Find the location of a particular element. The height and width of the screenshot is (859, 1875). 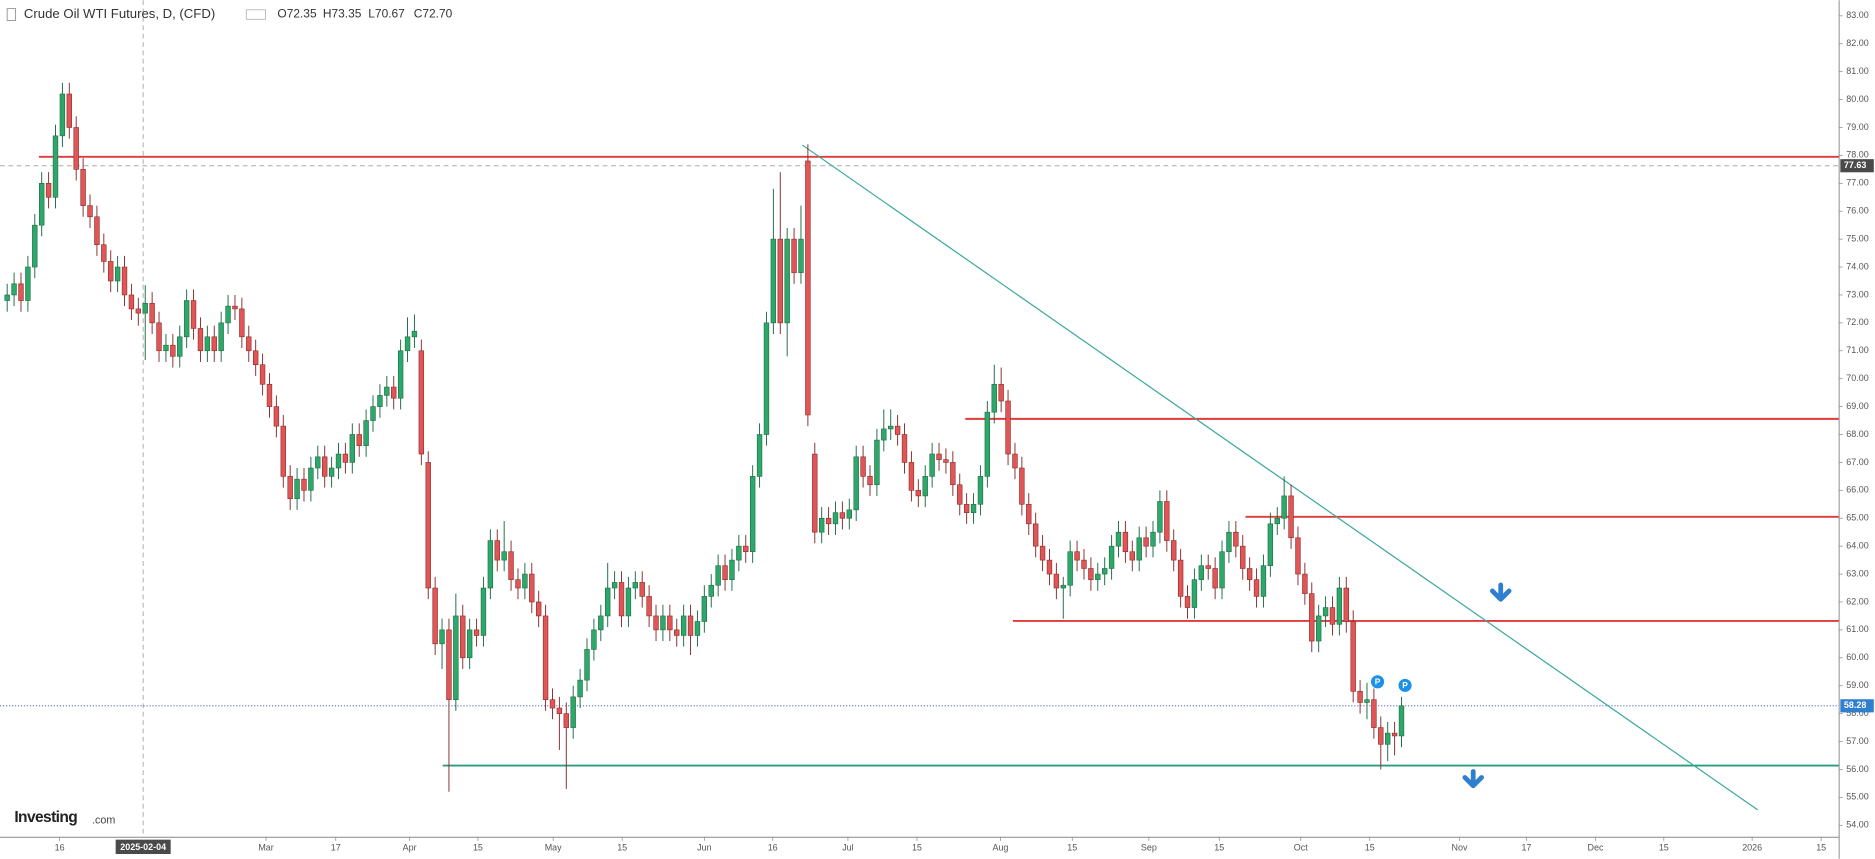

y-tick-label: 75.00 is located at coordinates (1857, 238).